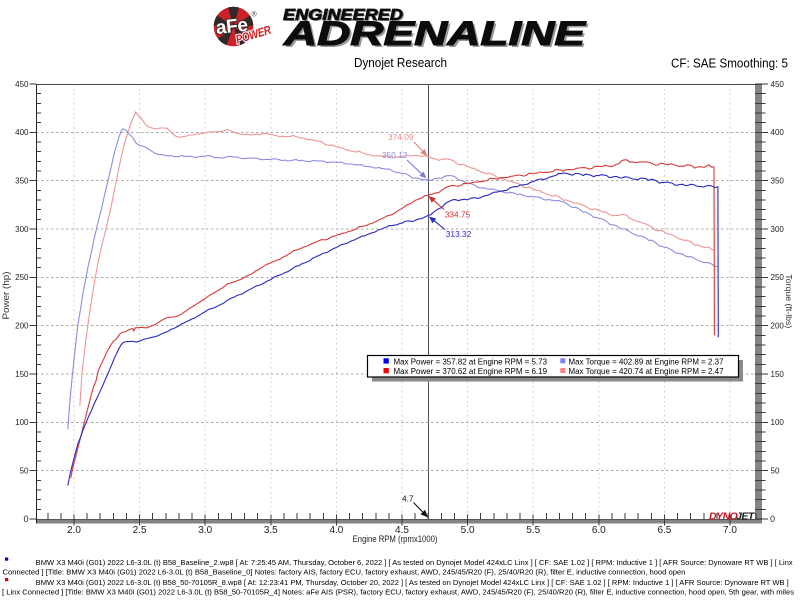 This screenshot has height=600, width=800. What do you see at coordinates (647, 361) in the screenshot?
I see `svg-text:Max Torque = 402.89 at Engine: Max Torque = 402.89 at Engine RPM = 2.37` at bounding box center [647, 361].